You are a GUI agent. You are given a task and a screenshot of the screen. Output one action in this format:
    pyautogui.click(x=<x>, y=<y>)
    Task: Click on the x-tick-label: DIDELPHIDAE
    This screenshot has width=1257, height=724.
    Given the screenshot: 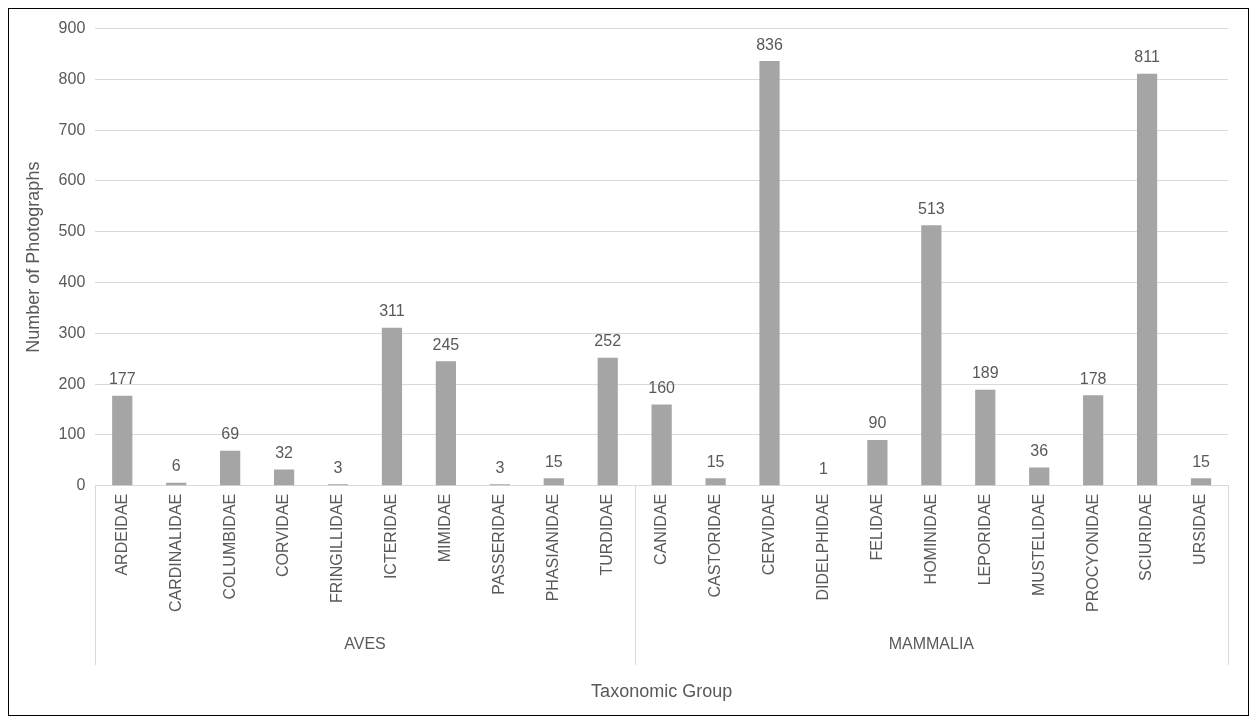 What is the action you would take?
    pyautogui.click(x=822, y=547)
    